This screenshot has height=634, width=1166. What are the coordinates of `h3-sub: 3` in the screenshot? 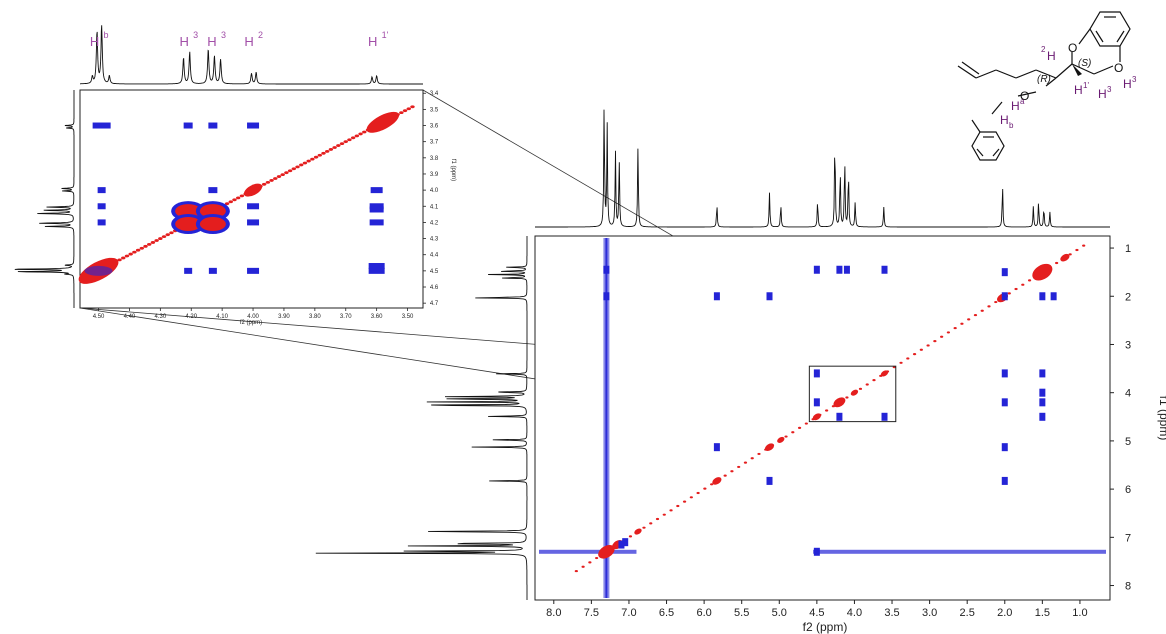 It's located at (1134, 79).